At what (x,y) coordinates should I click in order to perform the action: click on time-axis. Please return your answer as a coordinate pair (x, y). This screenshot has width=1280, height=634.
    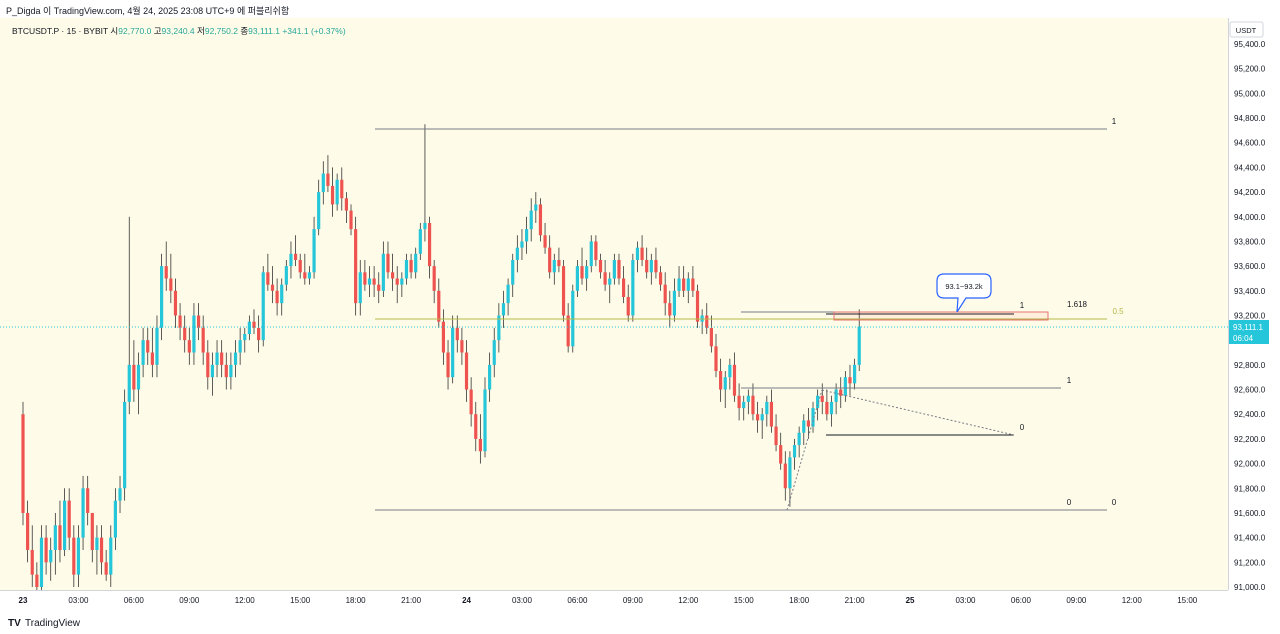
    Looking at the image, I should click on (614, 601).